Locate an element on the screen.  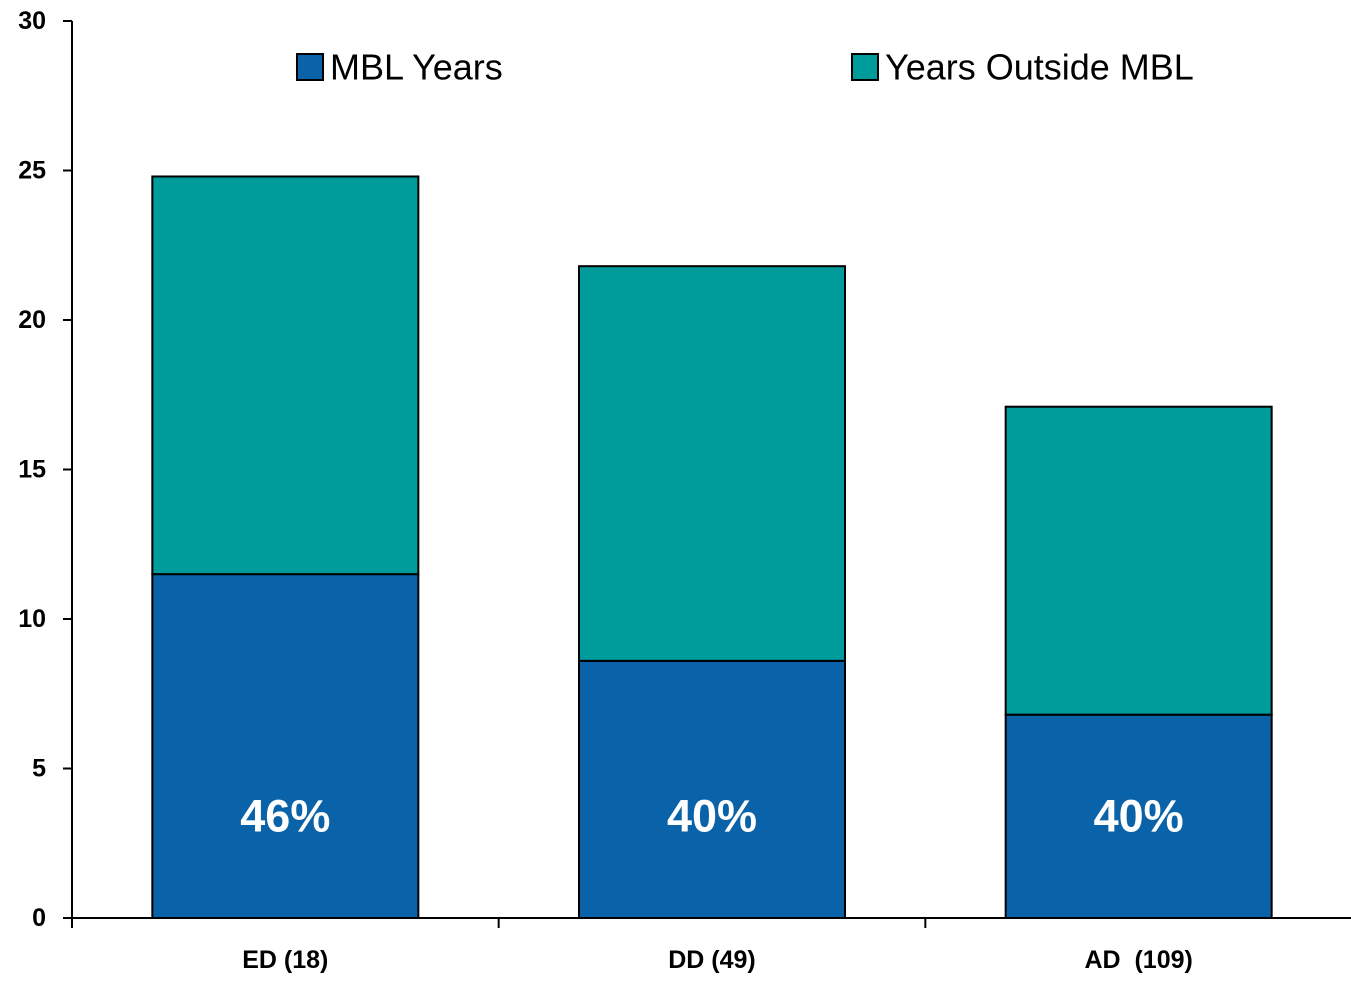
x-category-label: ED (18) is located at coordinates (285, 960).